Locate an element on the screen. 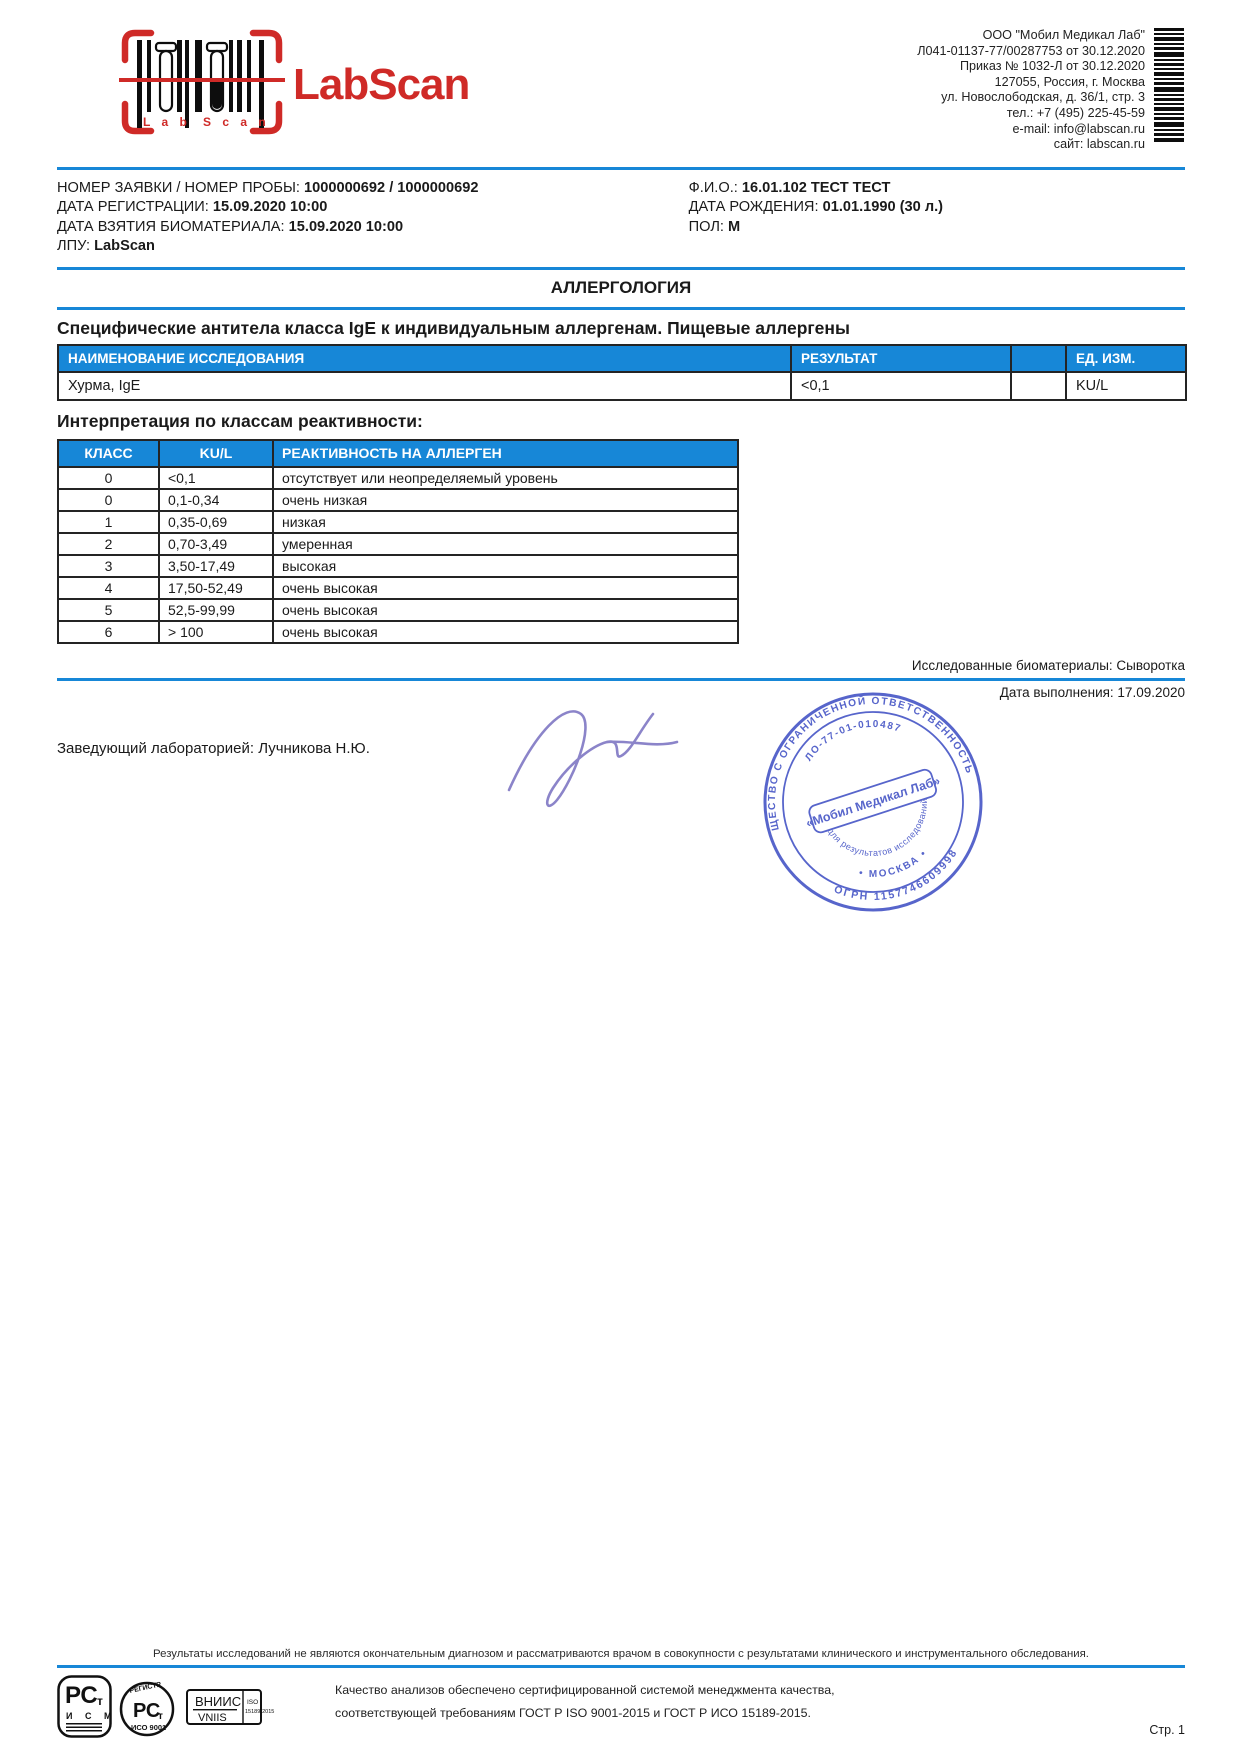 The image size is (1241, 1755). svg-text:ОБЩЕСТВО С ОГРАНИЧЕННОЙ ОТВЕТС: ОБЩЕСТВО С ОГРАНИЧЕННОЙ ОТВЕТСТВЕННОСТЬЮ is located at coordinates (866, 762).